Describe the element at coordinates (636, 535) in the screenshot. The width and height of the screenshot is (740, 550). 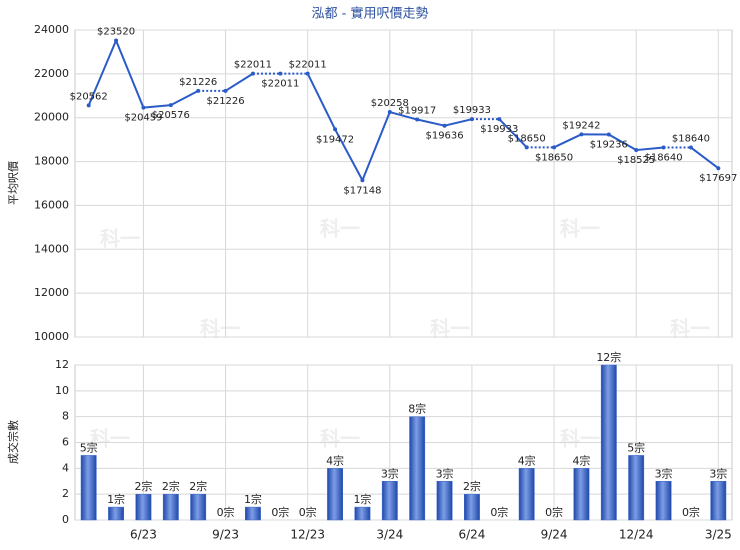
I see `x-tick-label: 12/24` at that location.